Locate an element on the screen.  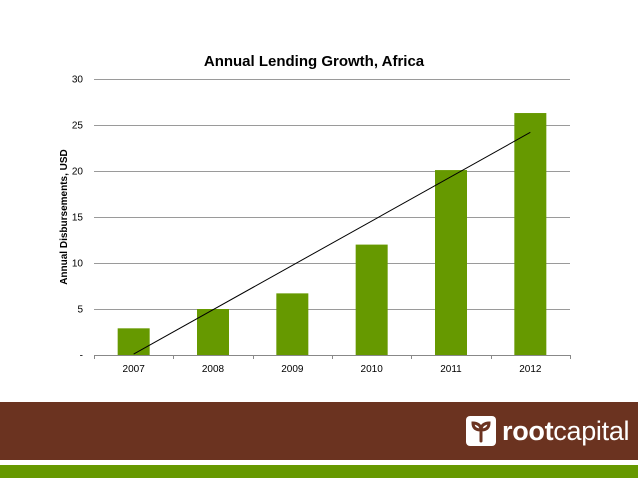
y-axis-title: Annual Disbursements, USD is located at coordinates (64, 217).